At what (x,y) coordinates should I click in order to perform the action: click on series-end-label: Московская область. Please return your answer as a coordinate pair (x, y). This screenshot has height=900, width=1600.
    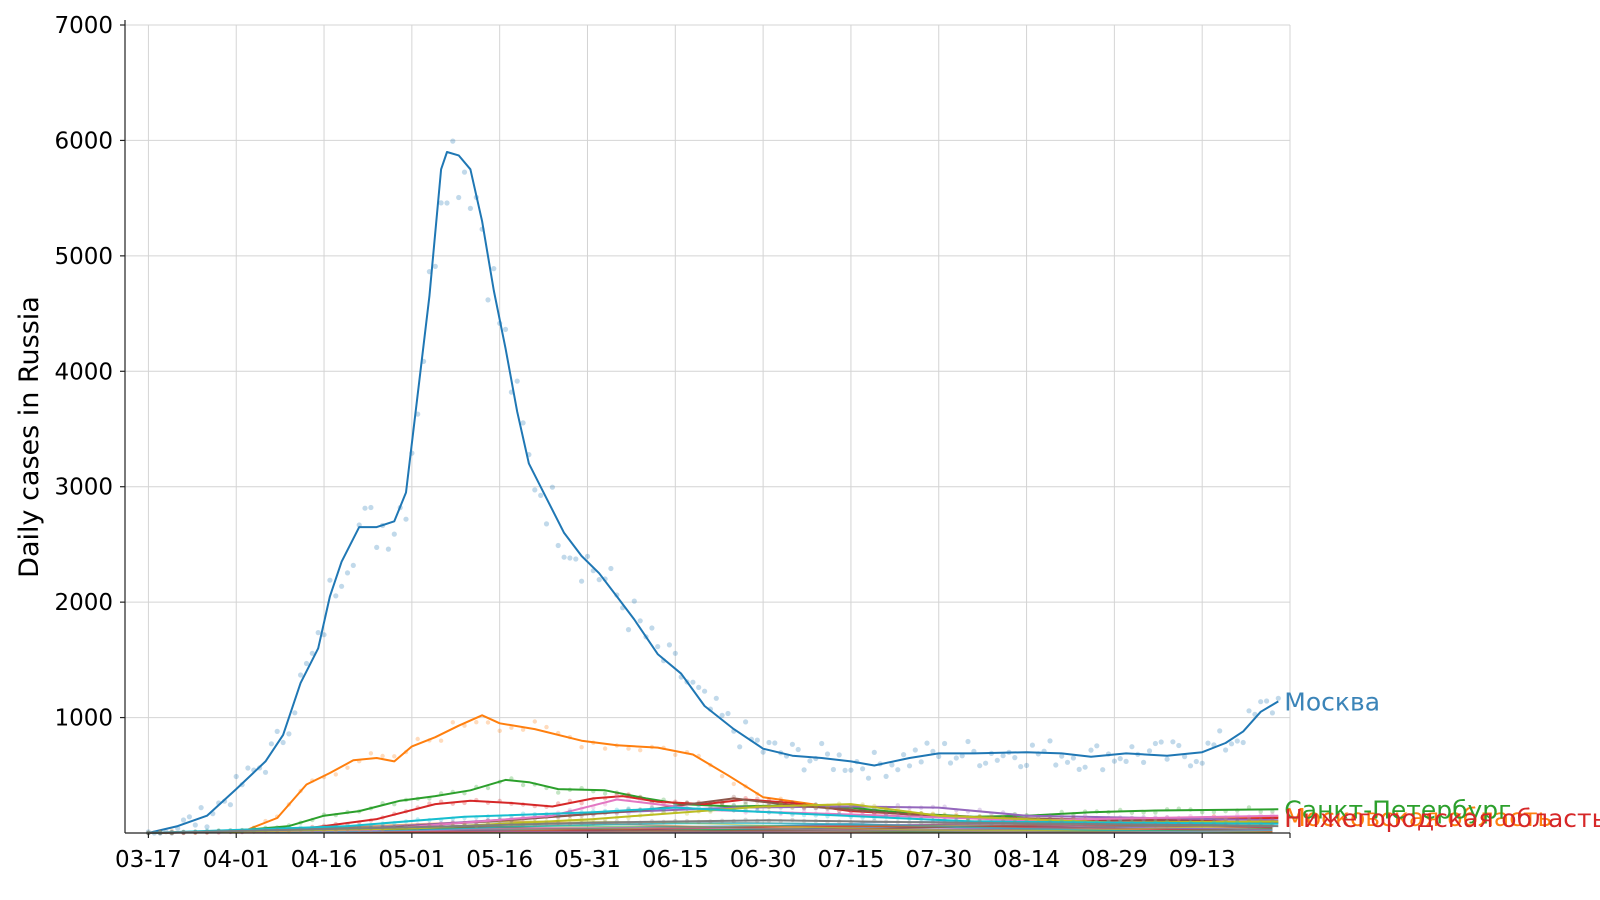
    Looking at the image, I should click on (1418, 817).